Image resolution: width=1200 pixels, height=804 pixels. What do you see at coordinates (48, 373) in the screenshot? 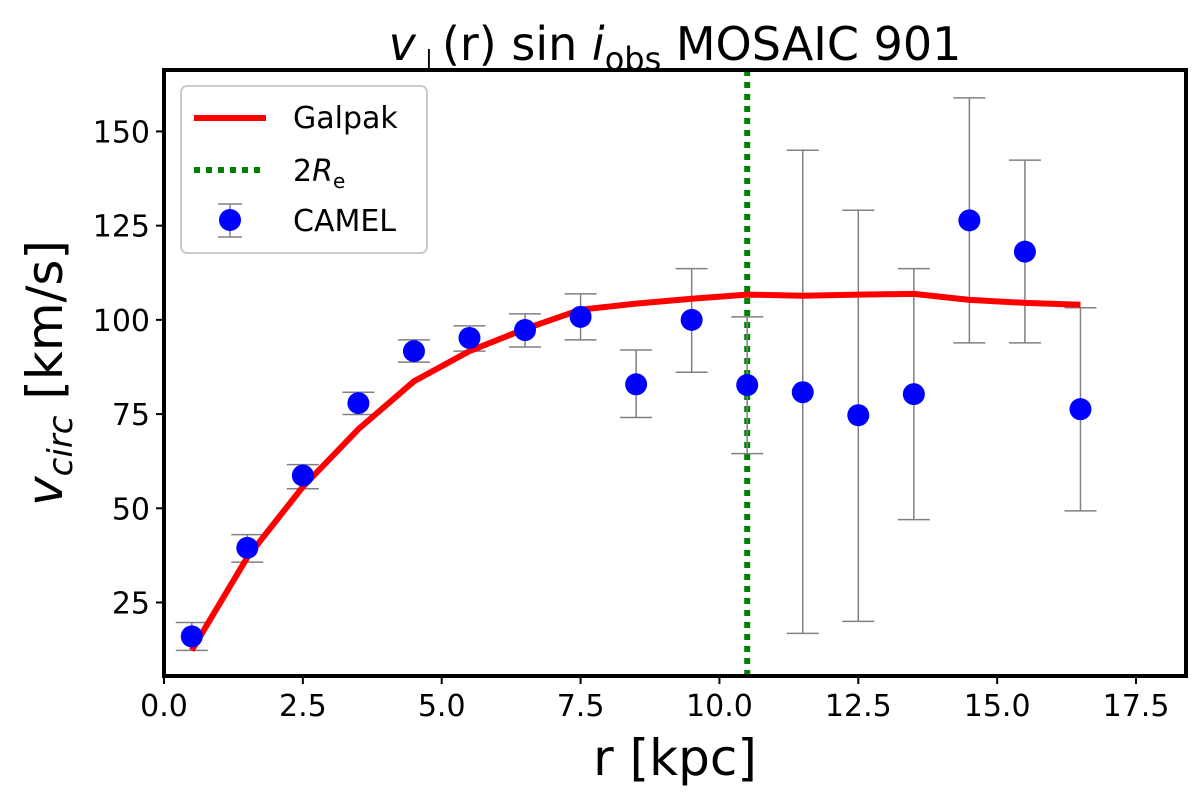
I see `y-axis-label: vcirc [km/s]` at bounding box center [48, 373].